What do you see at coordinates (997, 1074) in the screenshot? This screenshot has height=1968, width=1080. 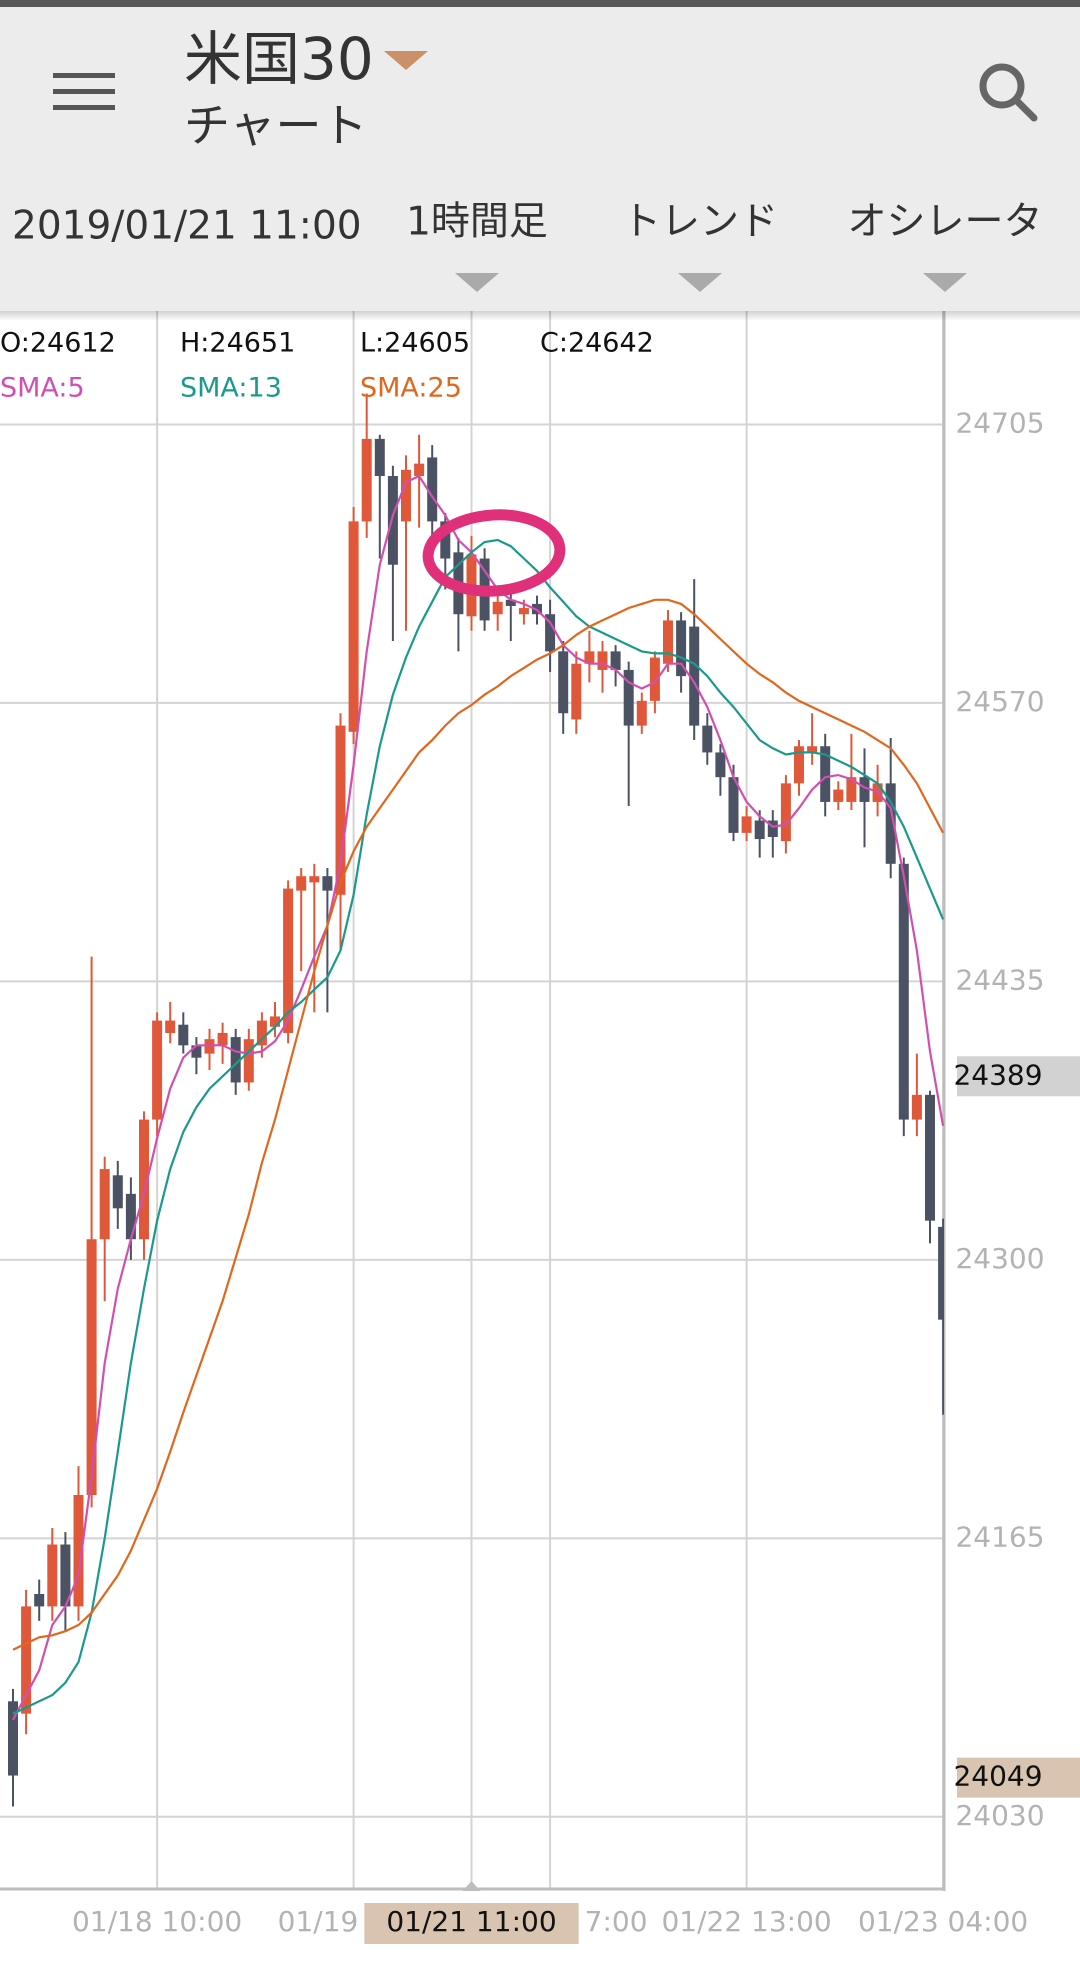 I see `price-marker-label: 24389` at bounding box center [997, 1074].